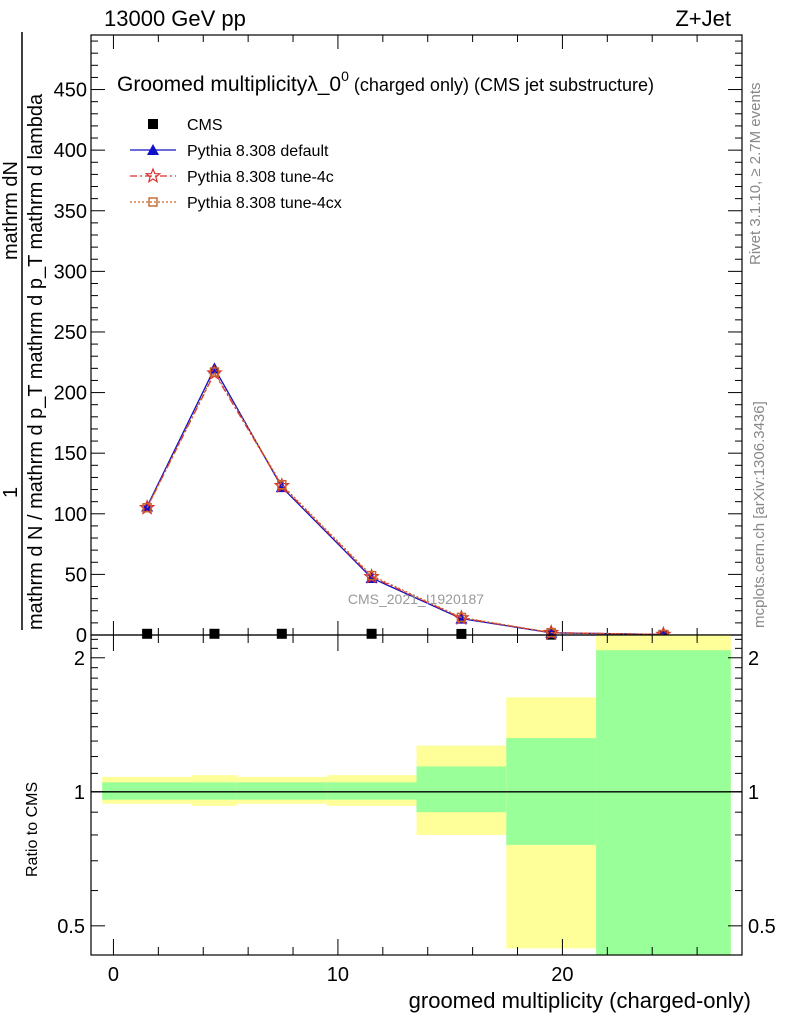 This screenshot has width=786, height=1024. What do you see at coordinates (185, 125) in the screenshot?
I see `legend-entry: CMS` at bounding box center [185, 125].